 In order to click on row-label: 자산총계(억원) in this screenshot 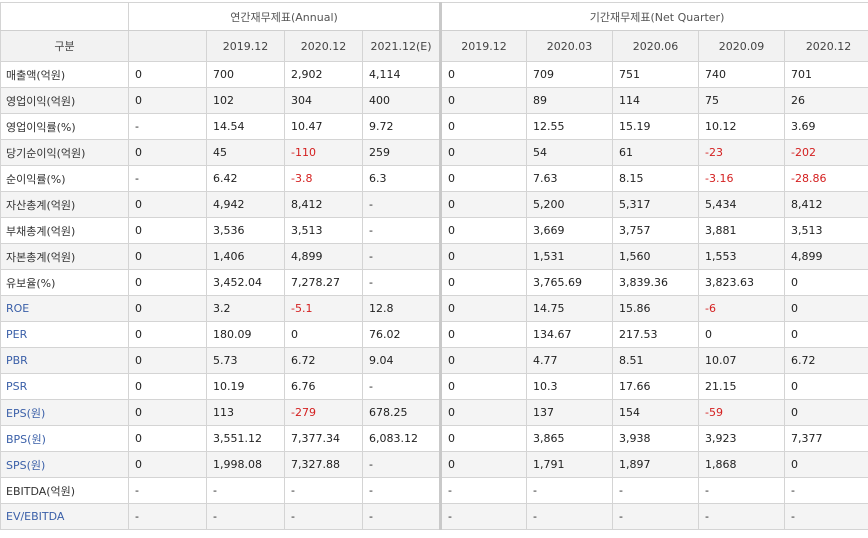, I will do `click(64, 204)`.